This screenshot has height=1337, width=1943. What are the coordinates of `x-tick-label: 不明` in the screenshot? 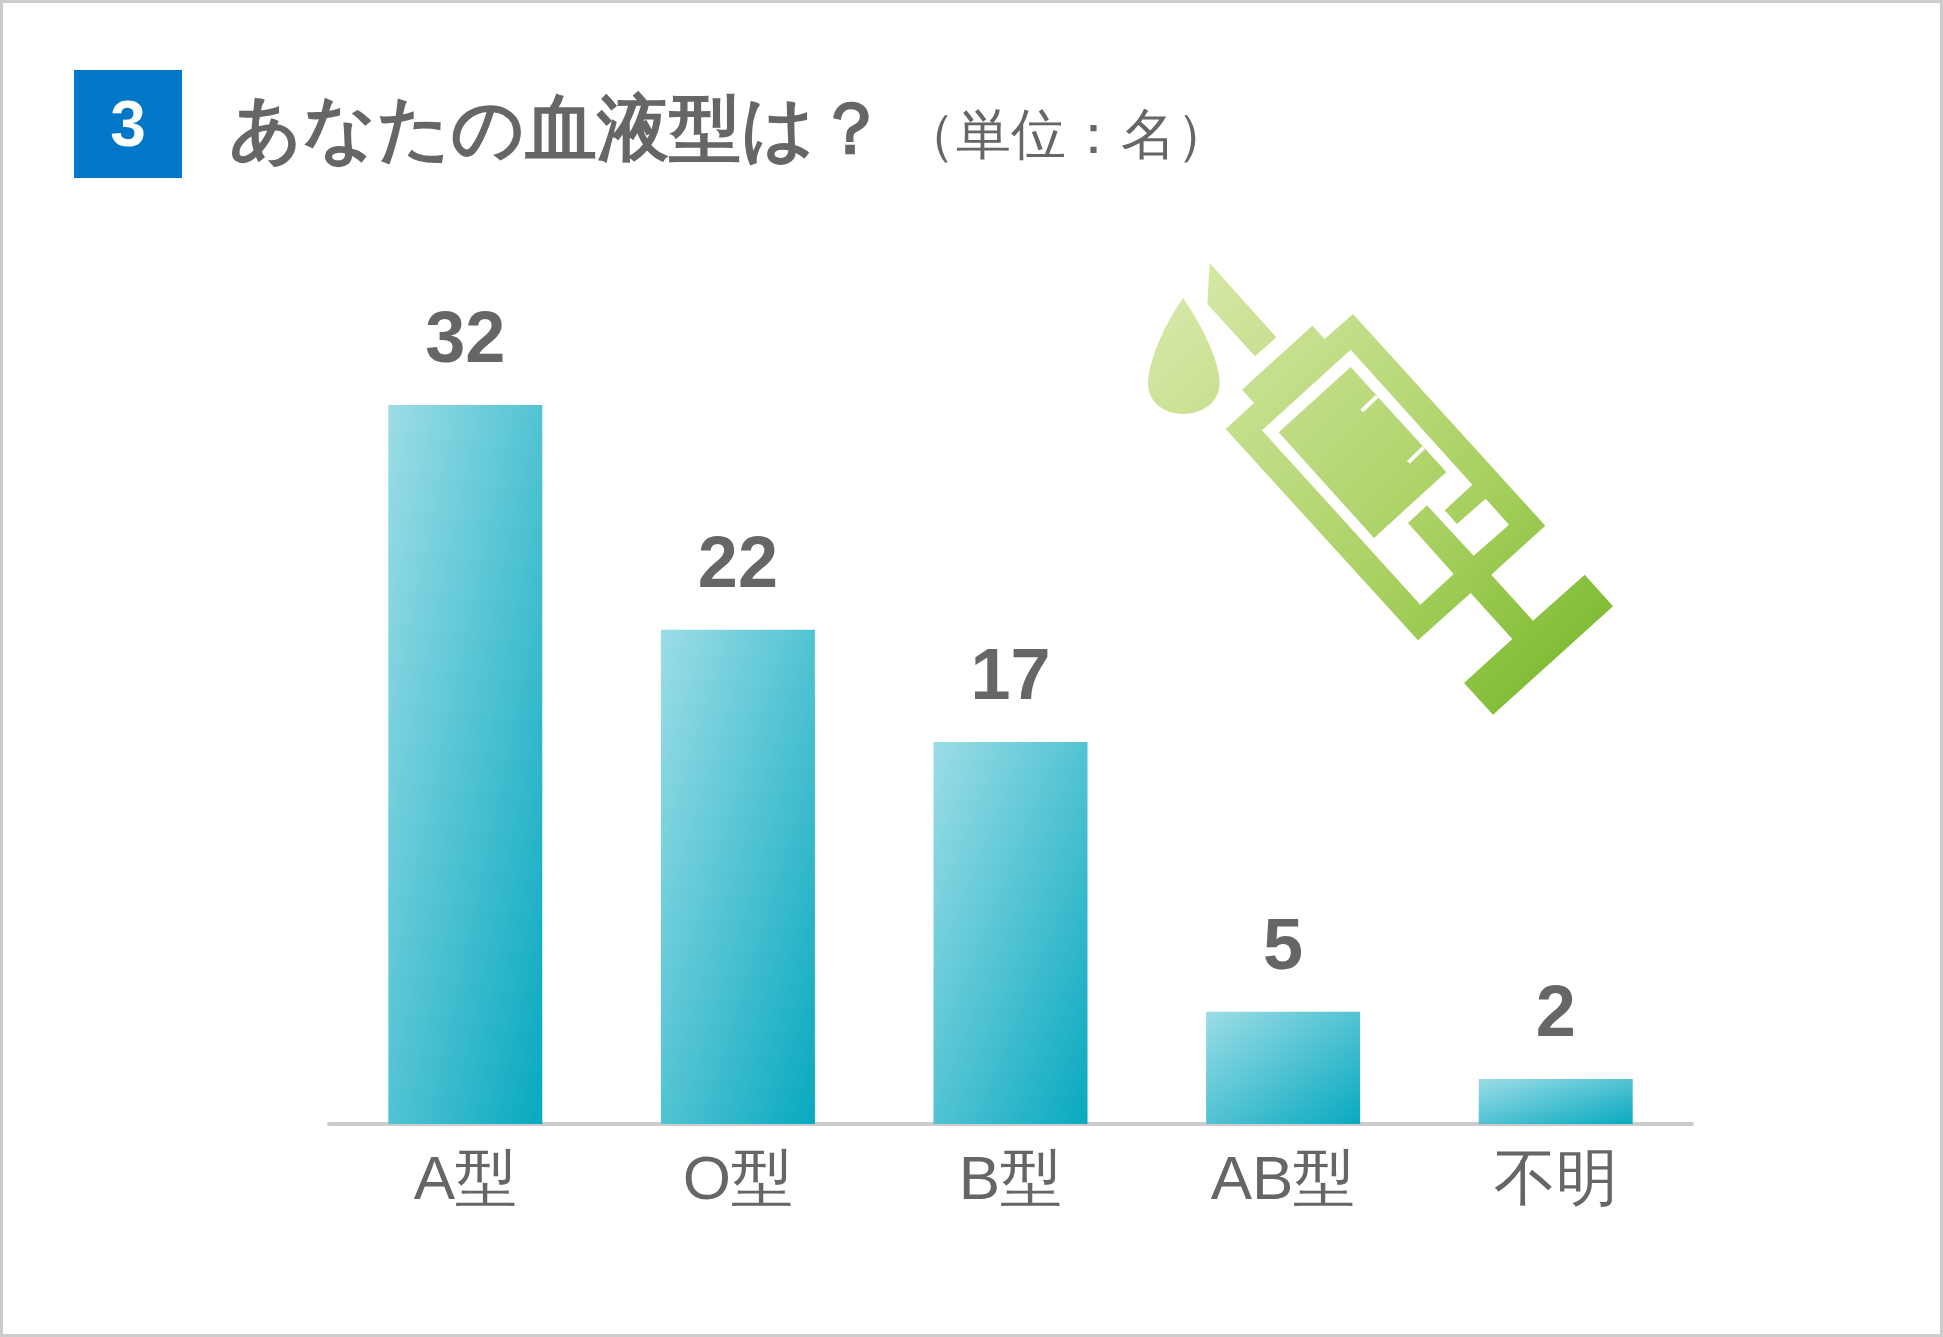 It's located at (1555, 1177).